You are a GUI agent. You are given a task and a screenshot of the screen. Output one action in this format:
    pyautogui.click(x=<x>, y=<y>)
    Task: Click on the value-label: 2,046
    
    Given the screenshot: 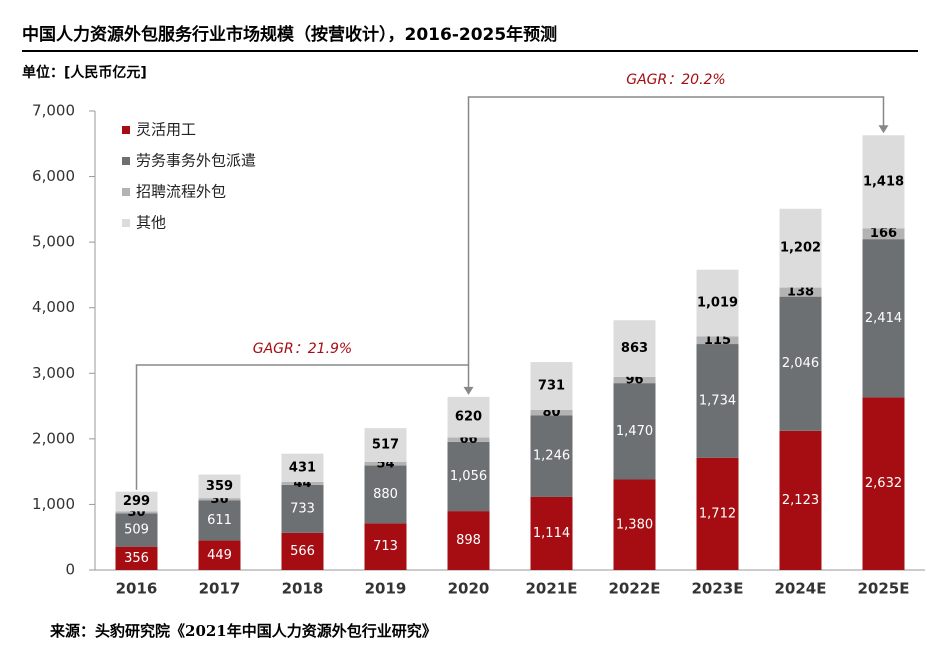 What is the action you would take?
    pyautogui.click(x=800, y=363)
    